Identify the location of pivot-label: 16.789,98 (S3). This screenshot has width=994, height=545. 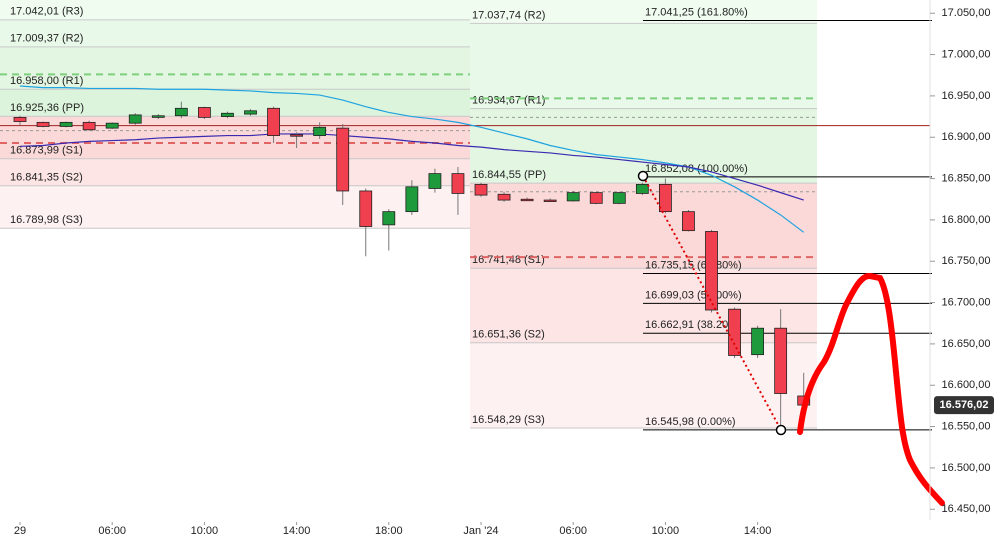
(46, 220).